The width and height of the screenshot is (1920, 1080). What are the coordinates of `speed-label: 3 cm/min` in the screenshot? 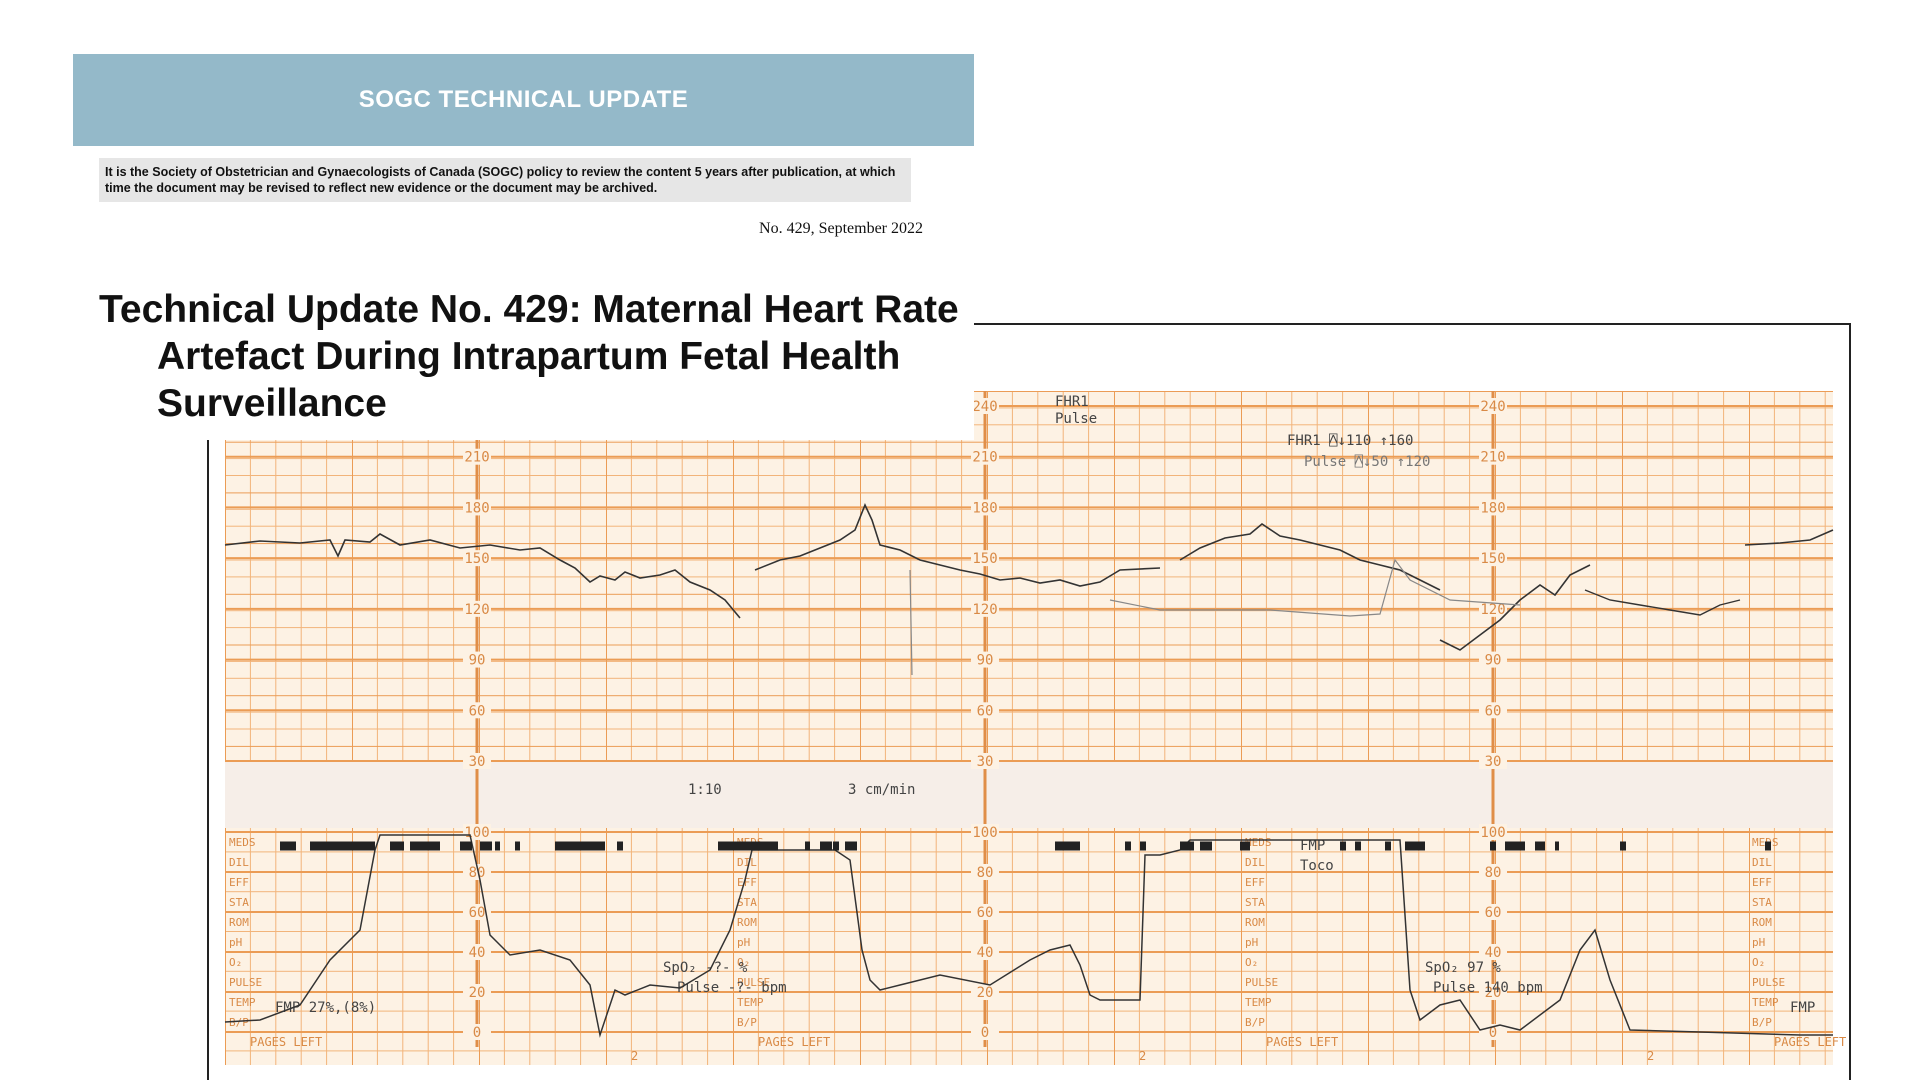 It's located at (881, 790).